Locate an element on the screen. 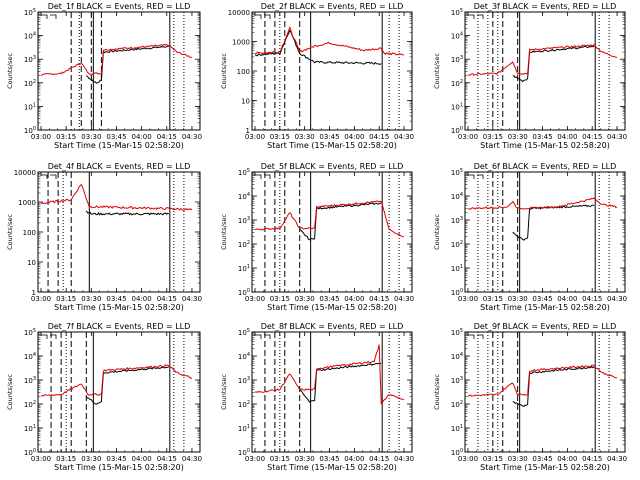  panel-title: Det_5f BLACK = Events, RED = LLD is located at coordinates (332, 166).